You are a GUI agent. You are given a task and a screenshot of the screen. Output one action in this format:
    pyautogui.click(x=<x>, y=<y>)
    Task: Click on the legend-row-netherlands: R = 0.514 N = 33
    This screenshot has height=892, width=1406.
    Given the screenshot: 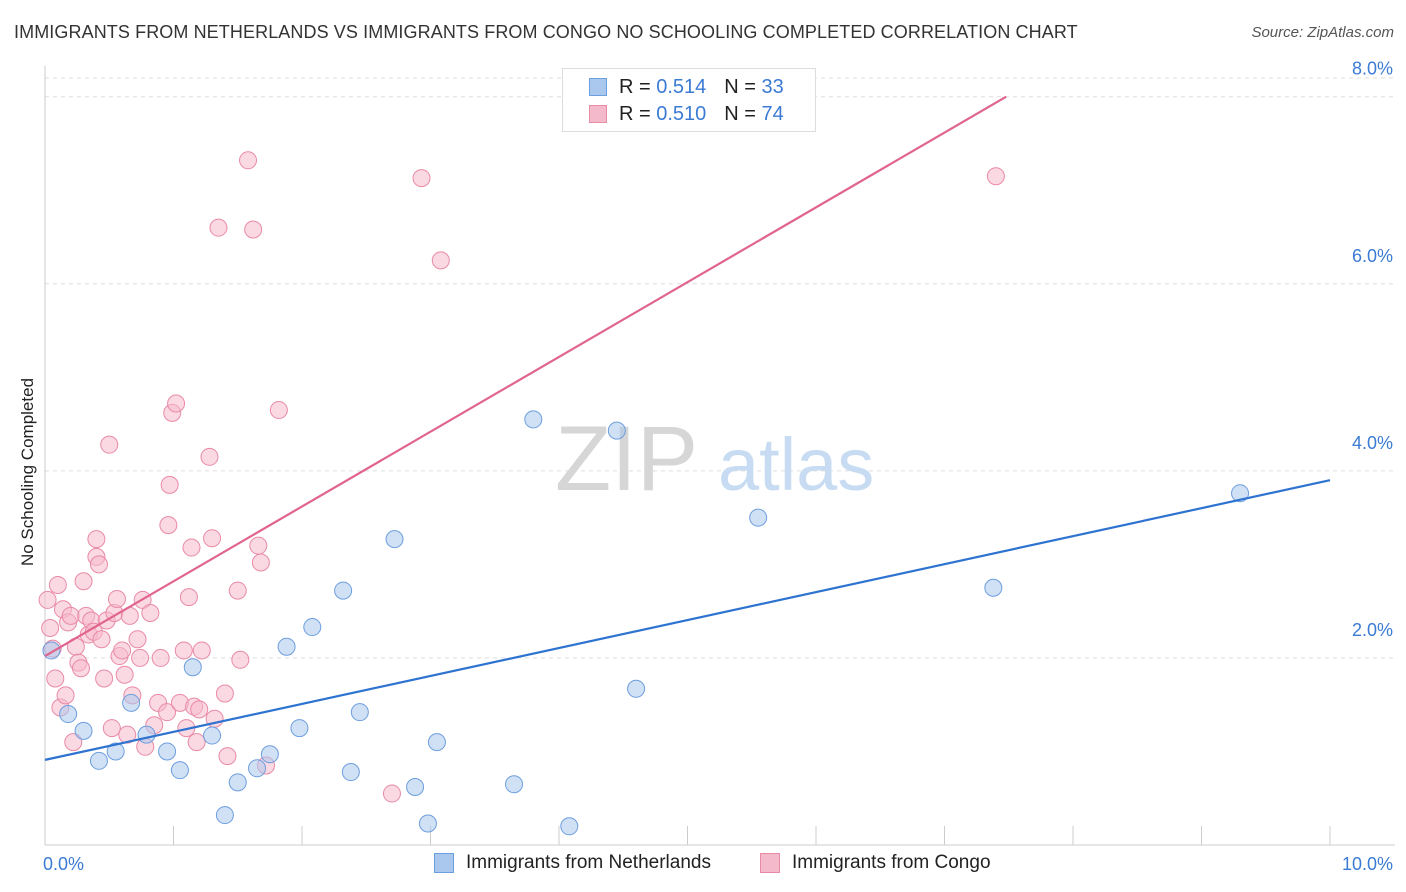 What is the action you would take?
    pyautogui.click(x=686, y=87)
    